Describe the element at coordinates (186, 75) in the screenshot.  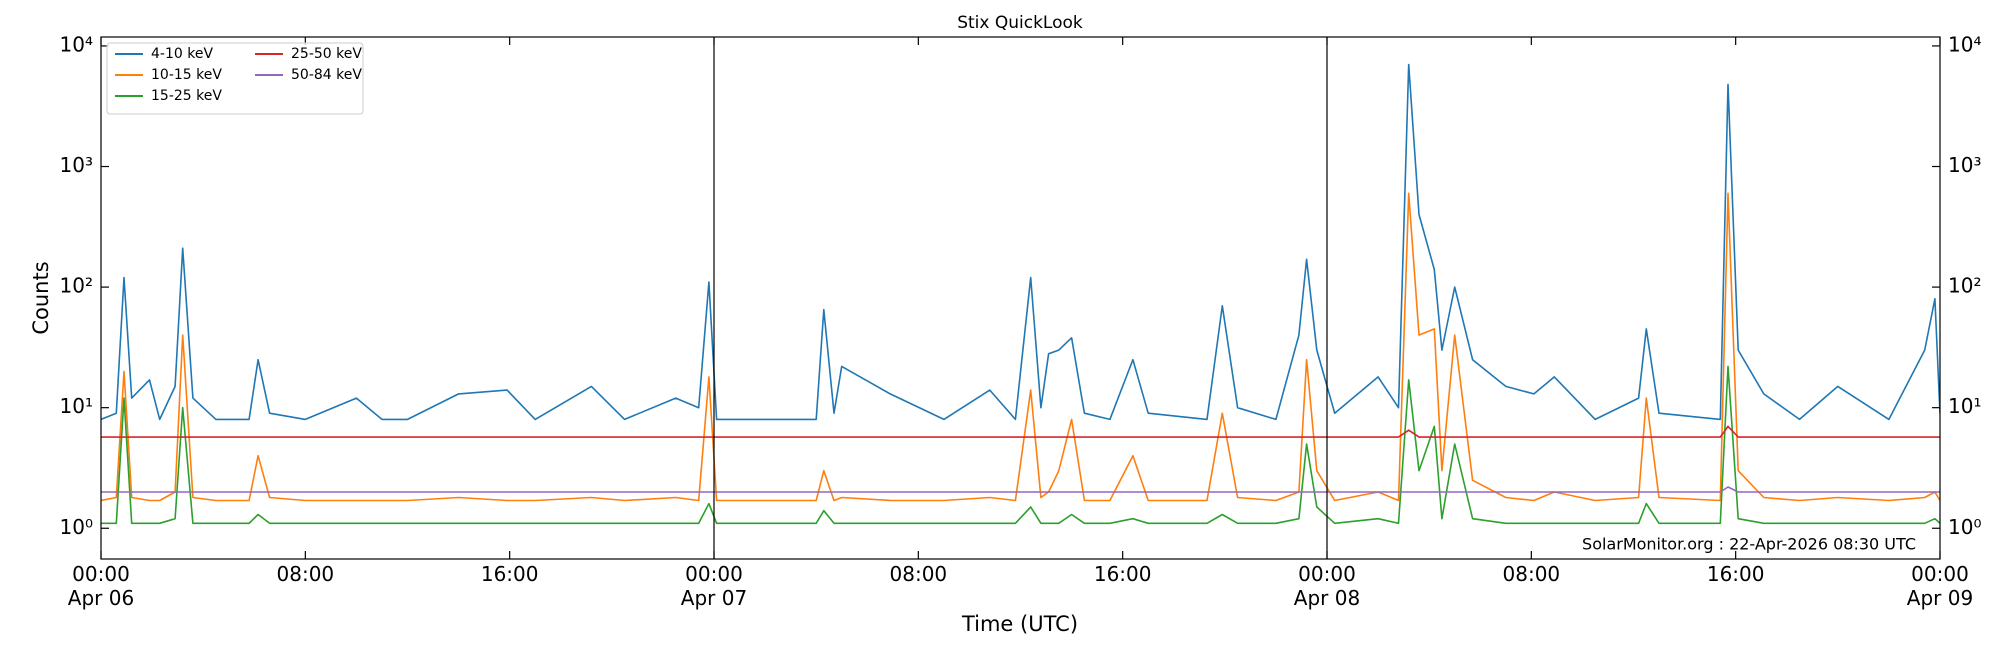
I see `legend-label: 10-15 keV` at that location.